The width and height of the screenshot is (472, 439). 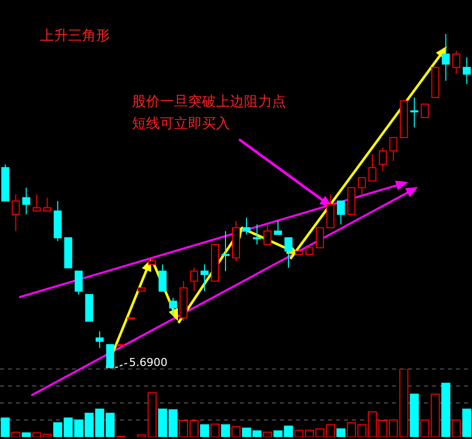 I want to click on annotation: 短线可立即买入, so click(x=181, y=124).